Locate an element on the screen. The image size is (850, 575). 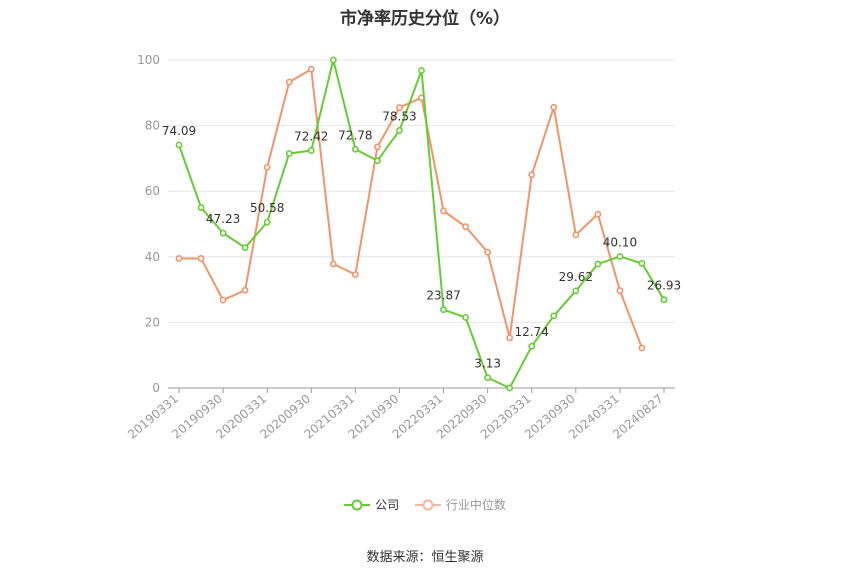
y-tick-label: 20 is located at coordinates (152, 322).